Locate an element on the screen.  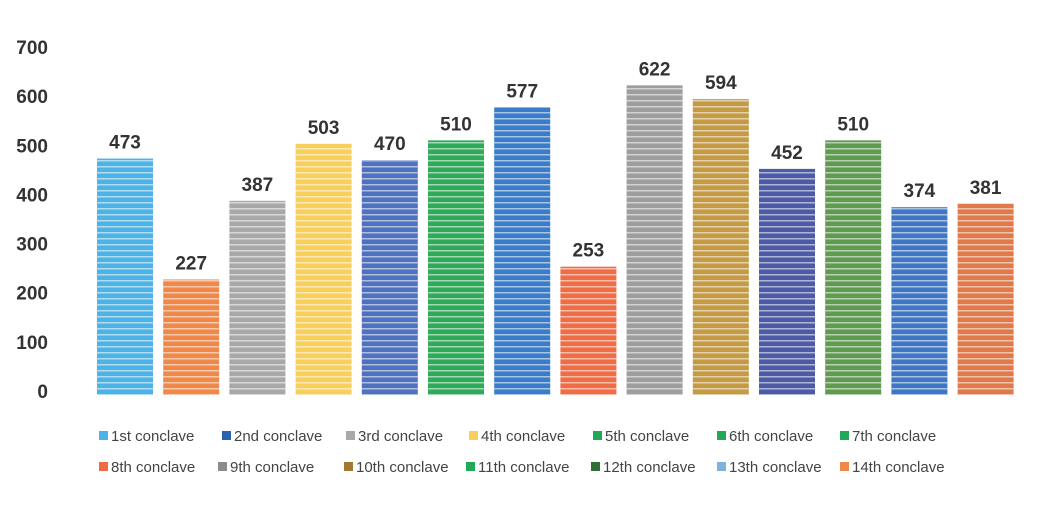
data-label: 452 is located at coordinates (787, 153).